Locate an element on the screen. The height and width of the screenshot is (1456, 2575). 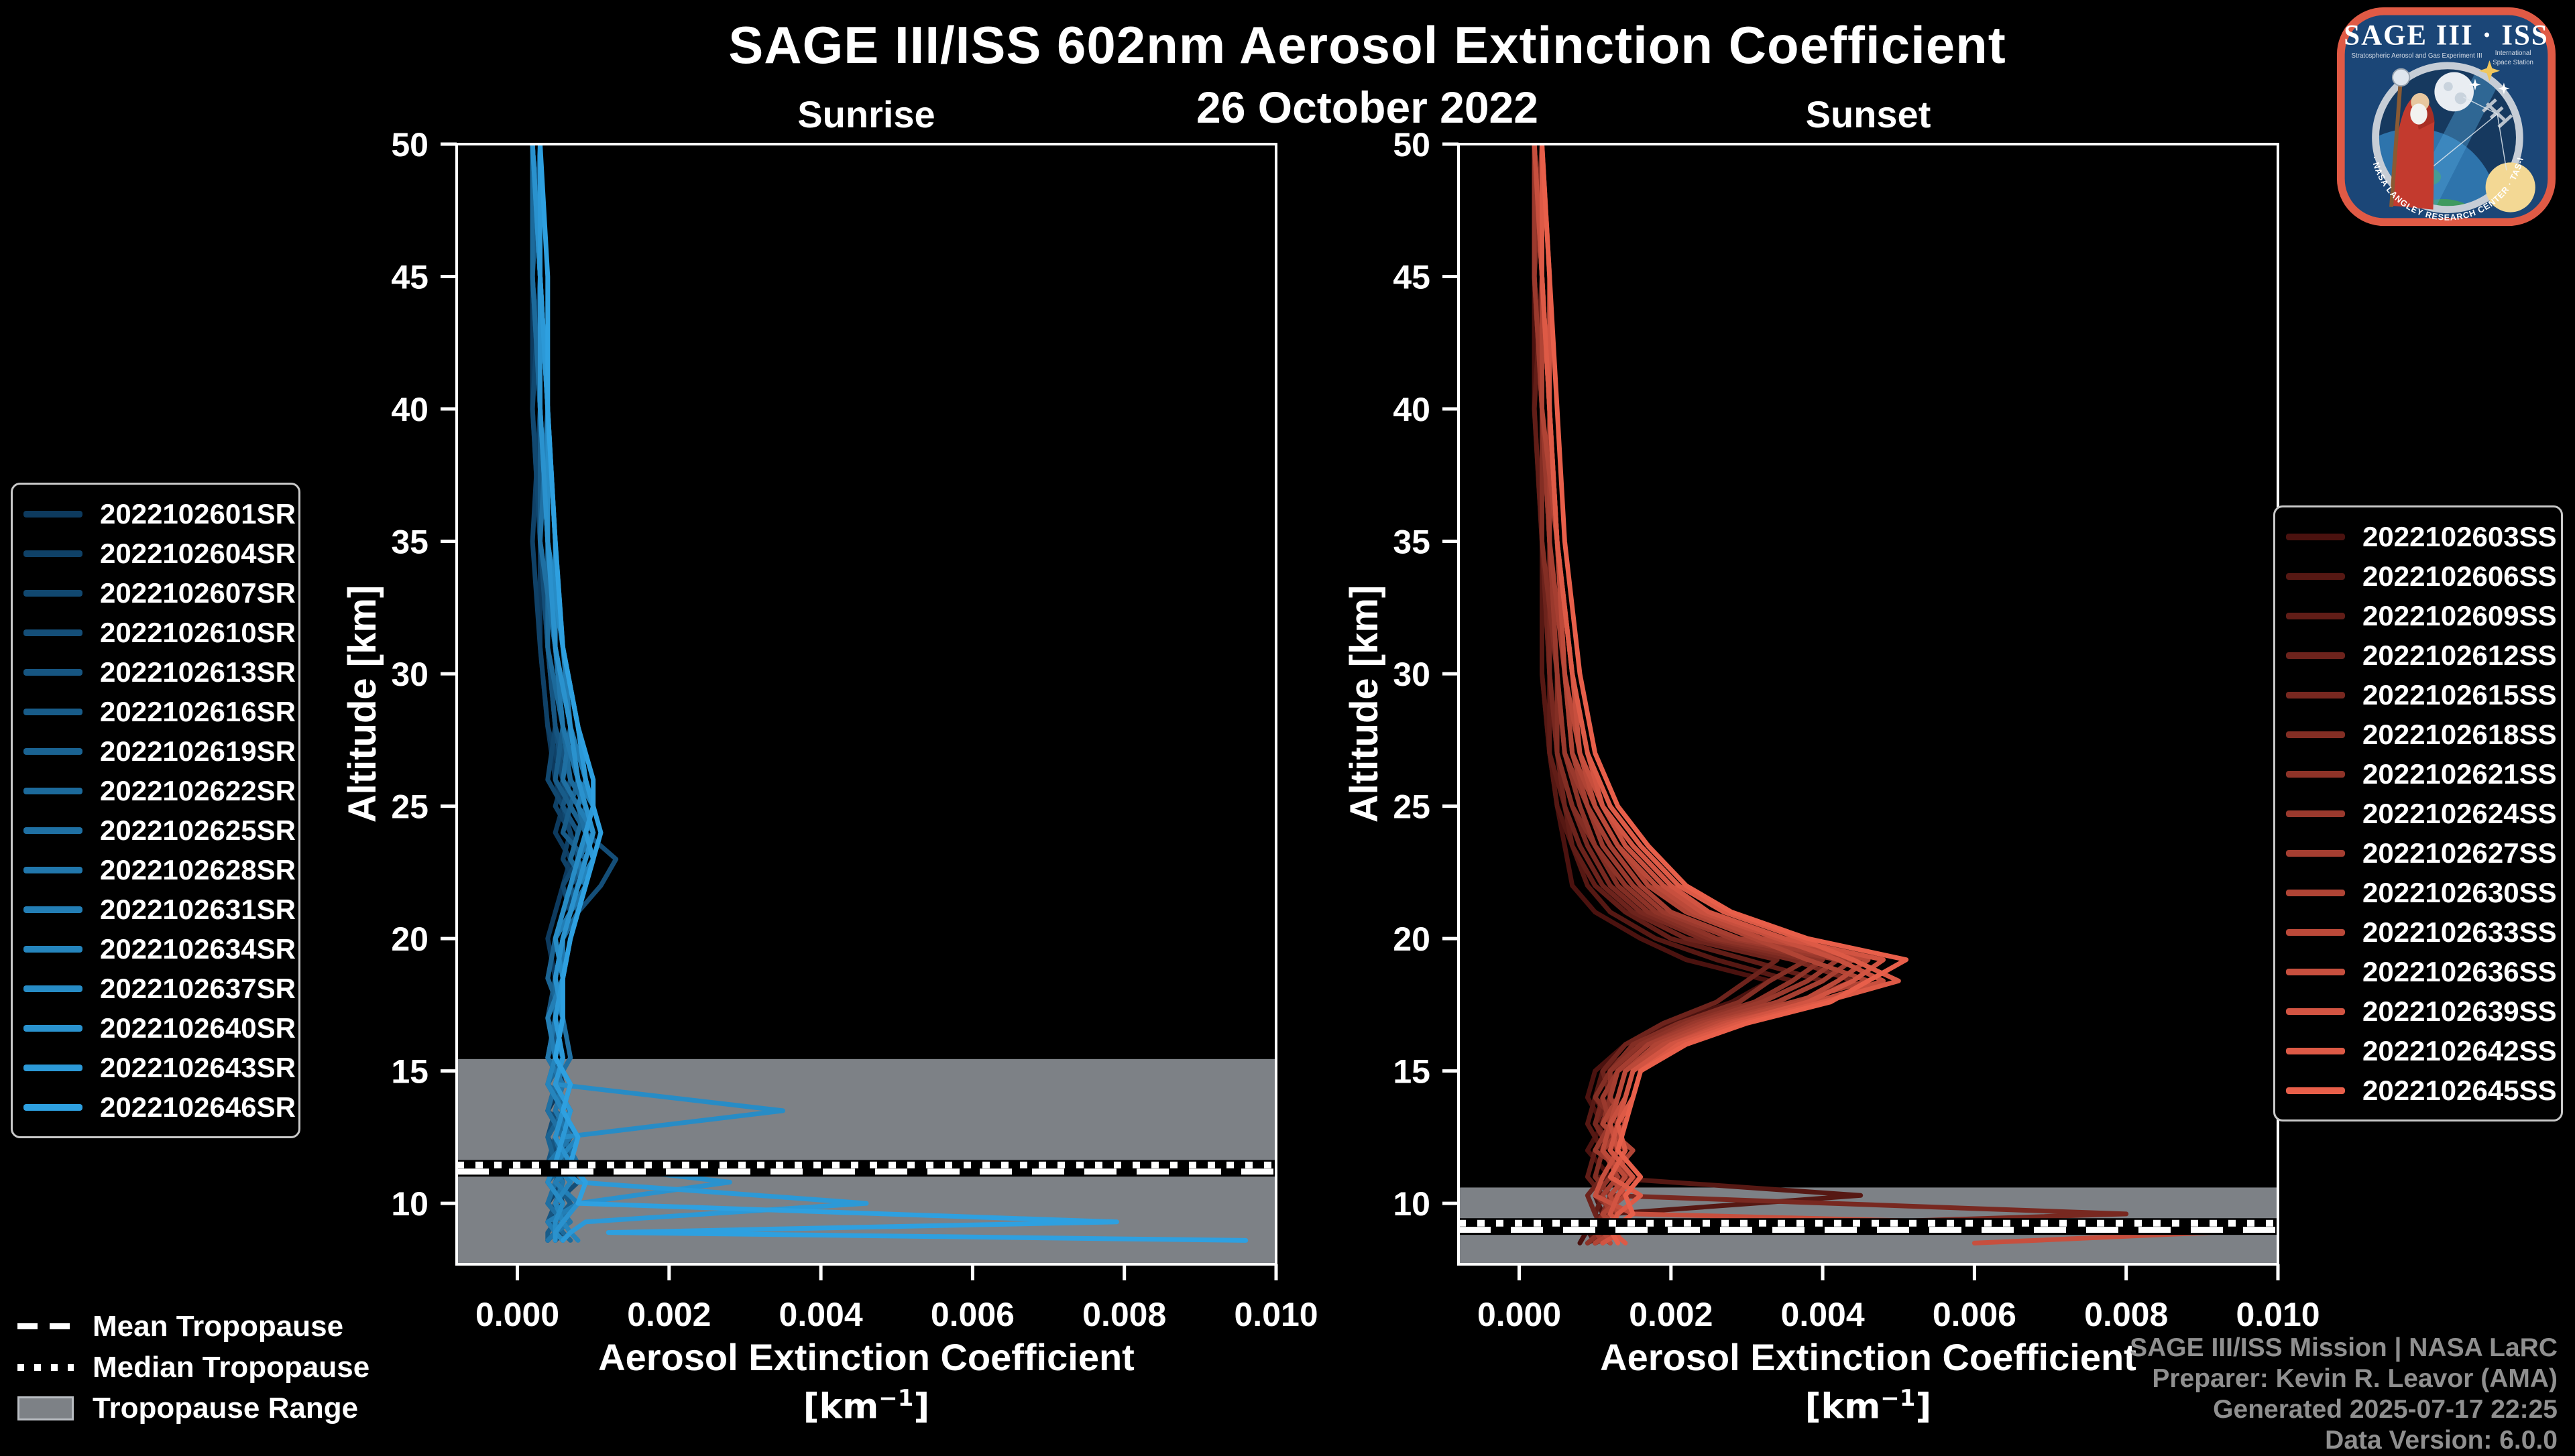
legend-item-label: 2022102610SR is located at coordinates (198, 632).